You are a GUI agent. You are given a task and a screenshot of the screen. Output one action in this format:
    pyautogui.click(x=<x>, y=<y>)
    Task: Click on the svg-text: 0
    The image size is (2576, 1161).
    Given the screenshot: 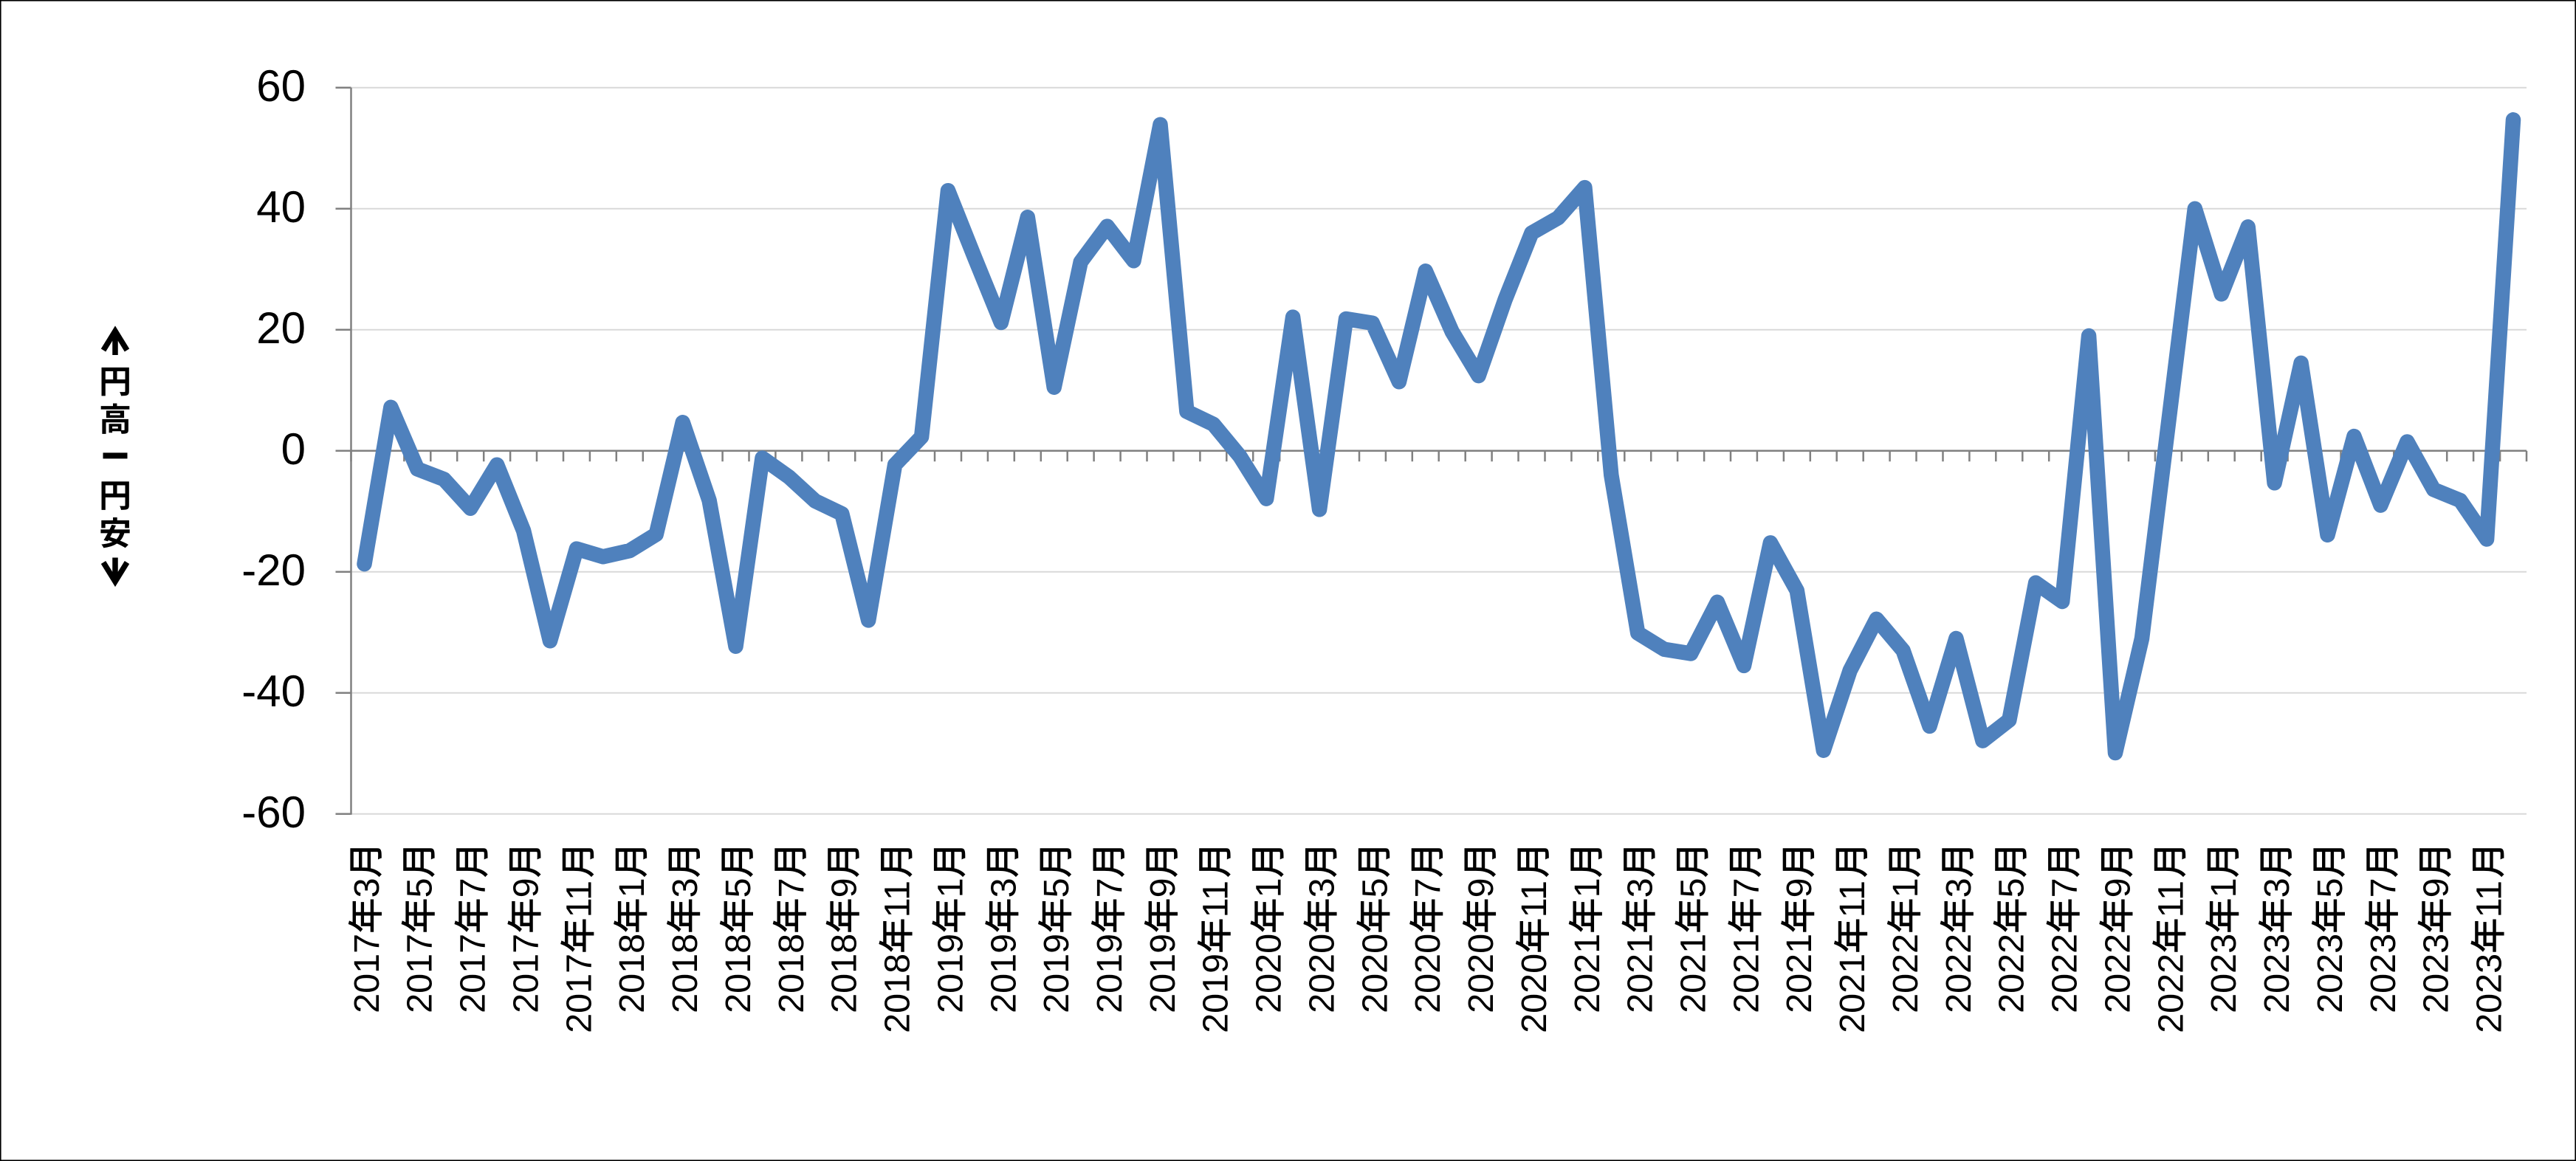 What is the action you would take?
    pyautogui.click(x=293, y=449)
    